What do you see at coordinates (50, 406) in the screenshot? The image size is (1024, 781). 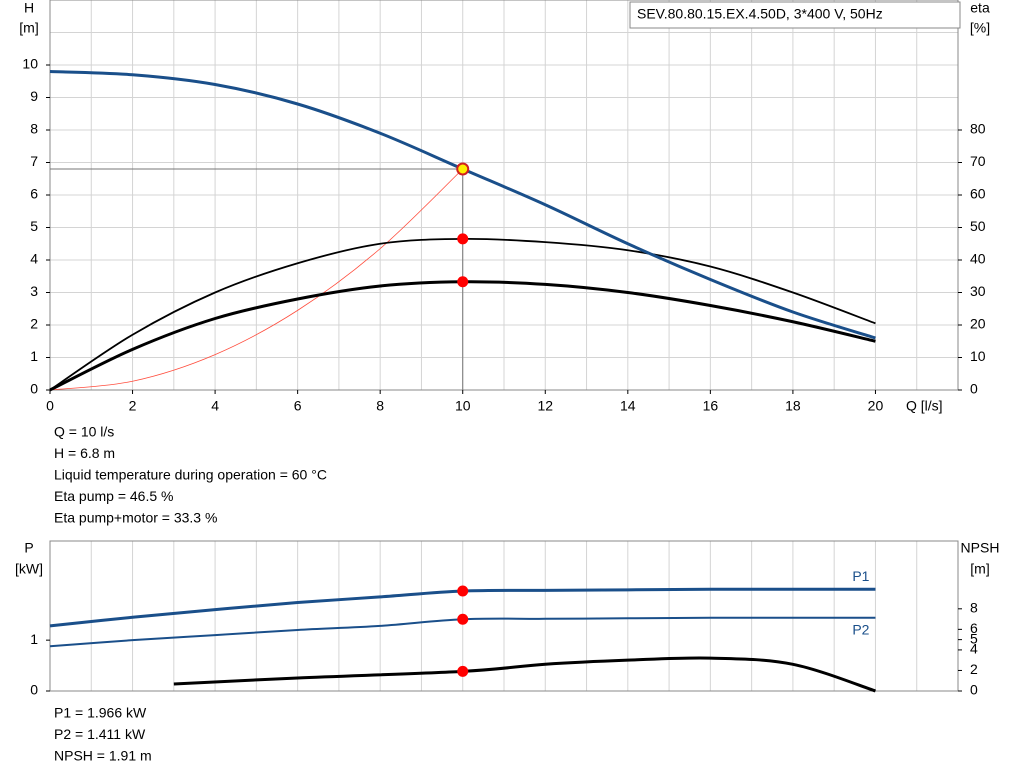 I see `x-tick-label: 0` at bounding box center [50, 406].